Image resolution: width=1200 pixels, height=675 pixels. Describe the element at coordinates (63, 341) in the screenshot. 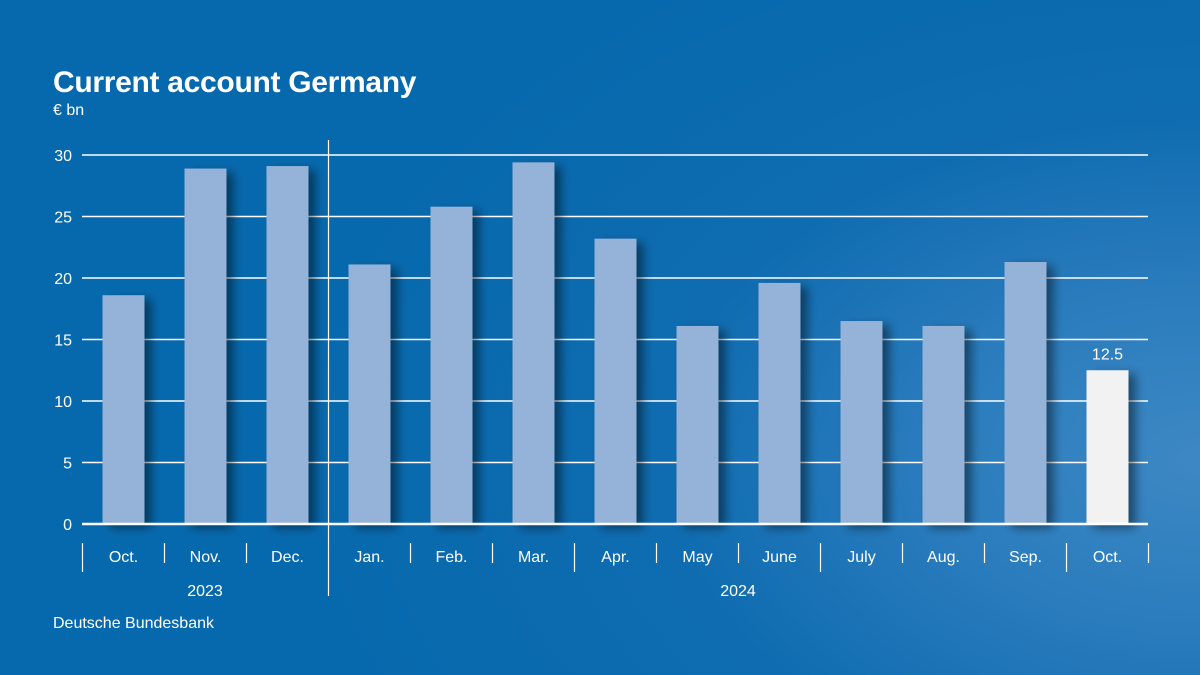

I see `y-tick-label: 15` at that location.